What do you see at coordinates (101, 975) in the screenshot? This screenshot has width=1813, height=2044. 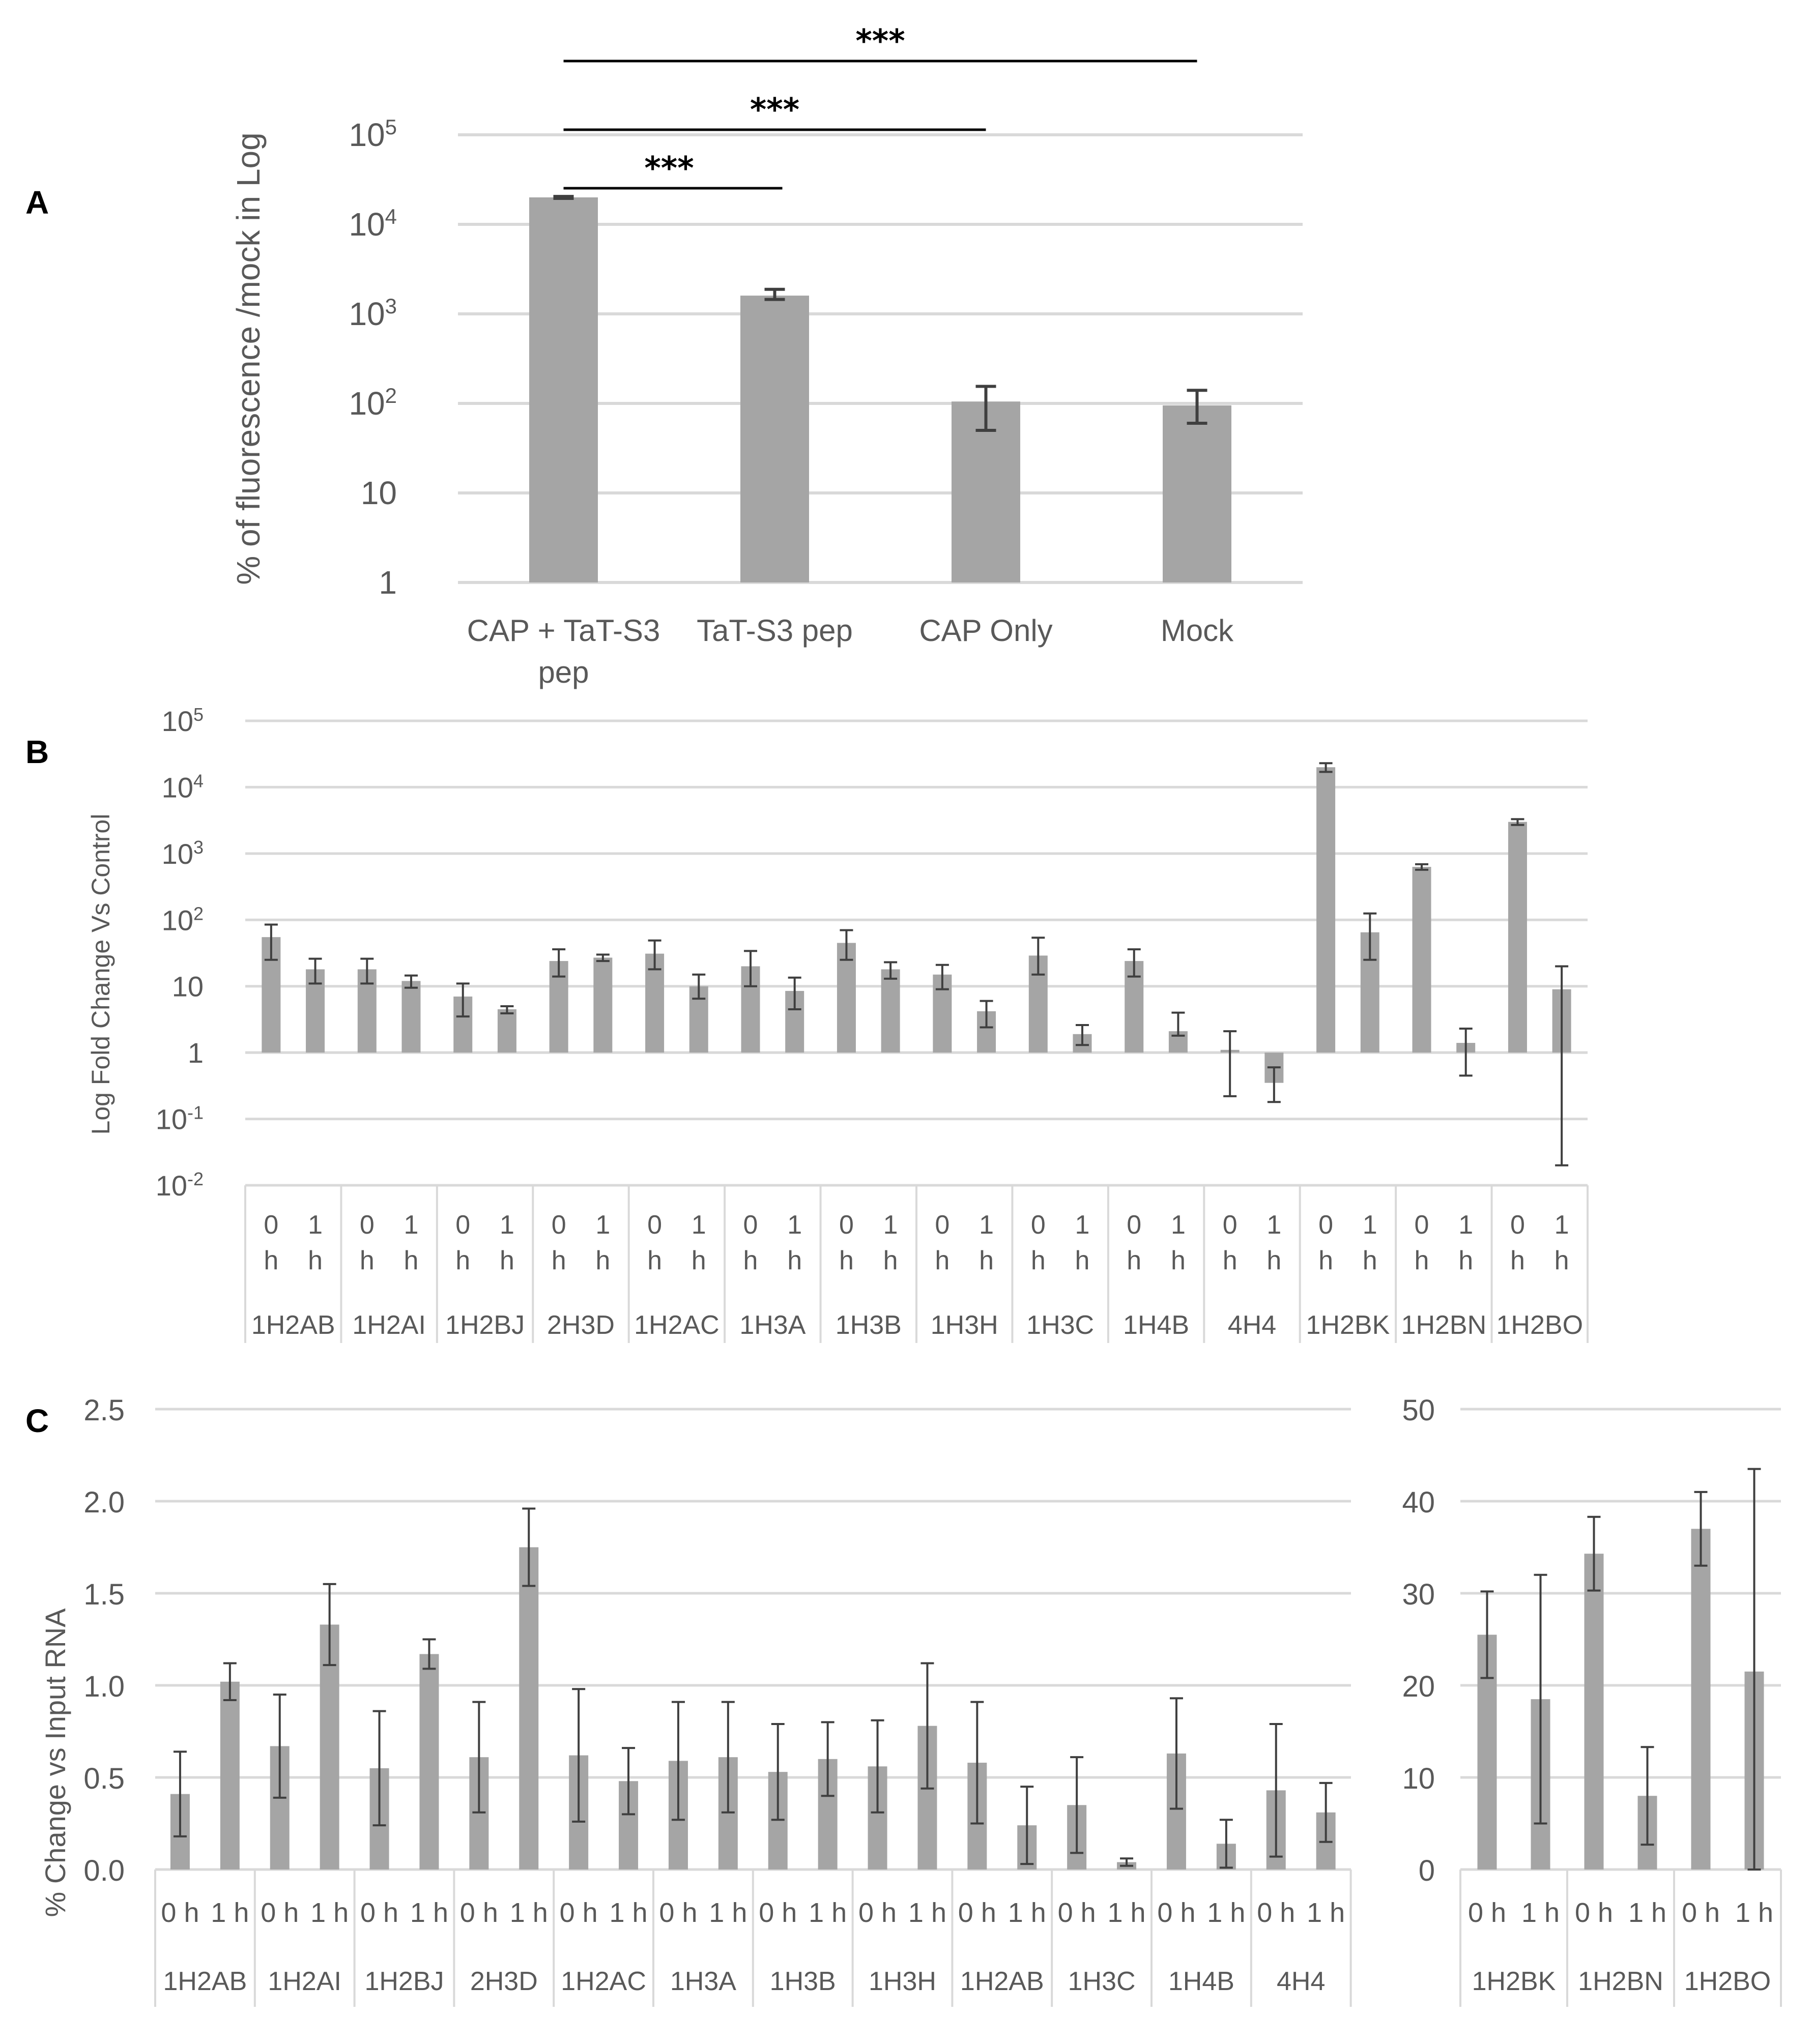 I see `y-axis-label: Log Fold Change Vs Control` at bounding box center [101, 975].